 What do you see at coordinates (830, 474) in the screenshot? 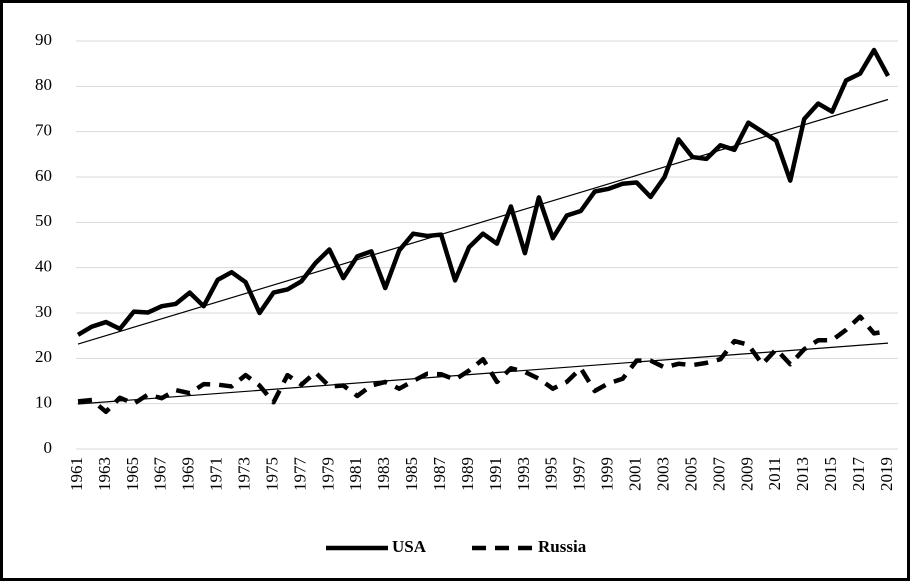
I see `x-tick-label: 2015` at bounding box center [830, 474].